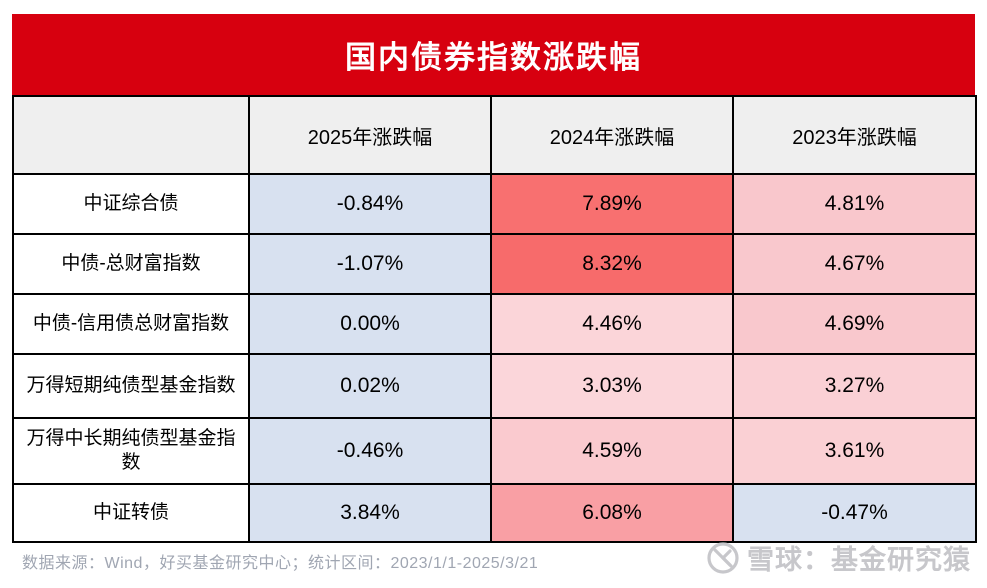 The image size is (987, 588). I want to click on header-cell-2025: 2025年涨跌幅, so click(370, 135).